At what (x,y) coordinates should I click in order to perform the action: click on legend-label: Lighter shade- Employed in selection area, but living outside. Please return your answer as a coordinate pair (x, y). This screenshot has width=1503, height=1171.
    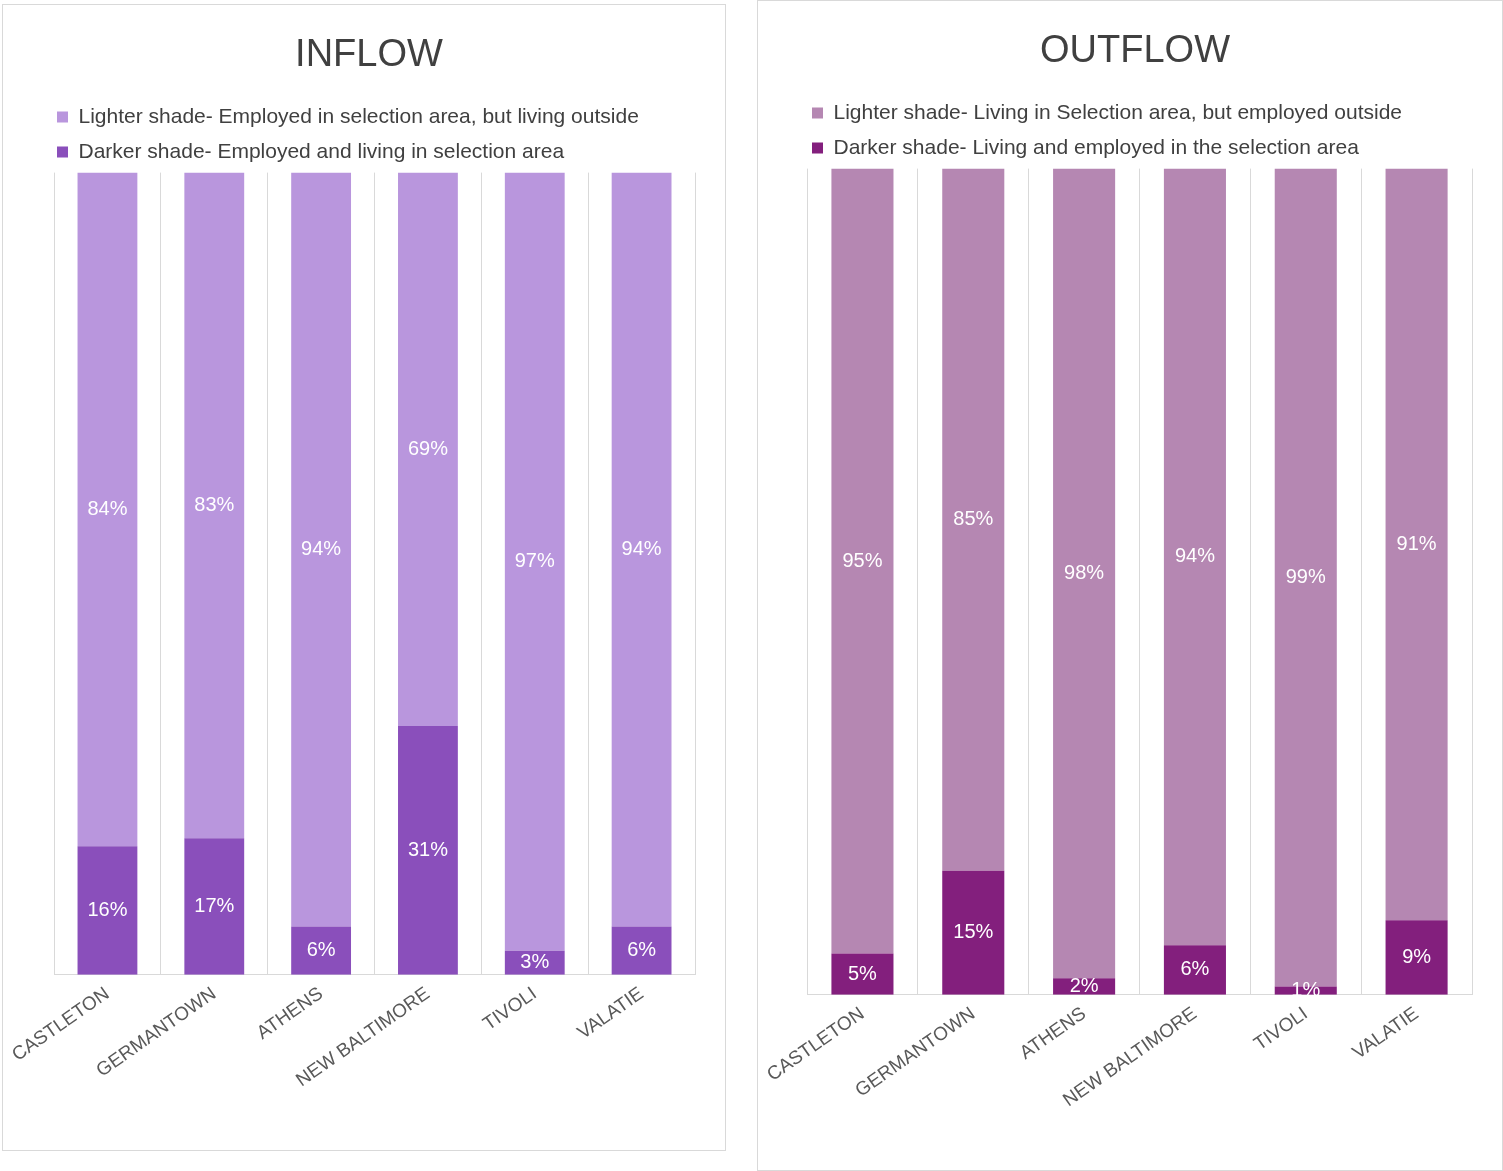
    Looking at the image, I should click on (358, 115).